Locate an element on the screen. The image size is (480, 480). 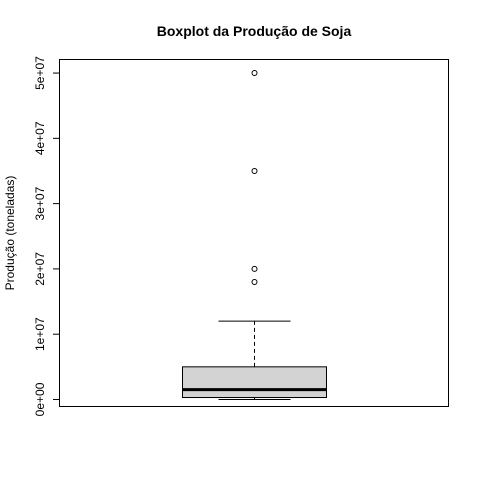
y-tick-label: 0e+00 is located at coordinates (40, 399).